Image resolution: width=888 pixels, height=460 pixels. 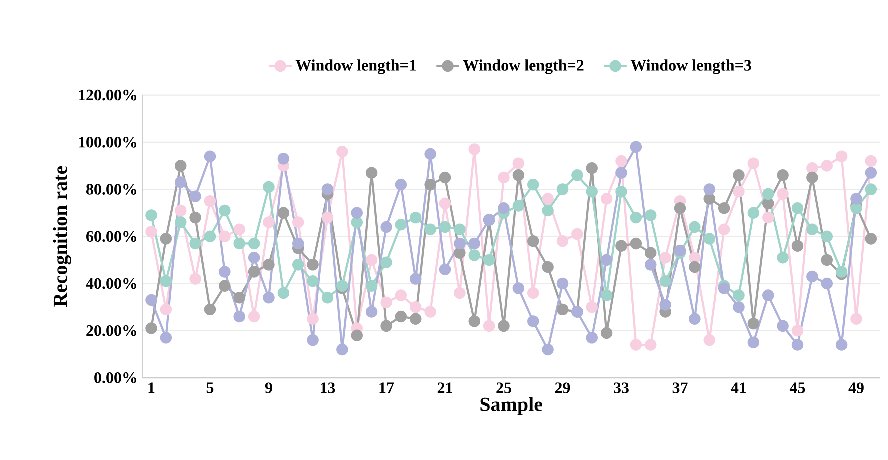 I want to click on y-tick-label: 0.00%, so click(x=115, y=378).